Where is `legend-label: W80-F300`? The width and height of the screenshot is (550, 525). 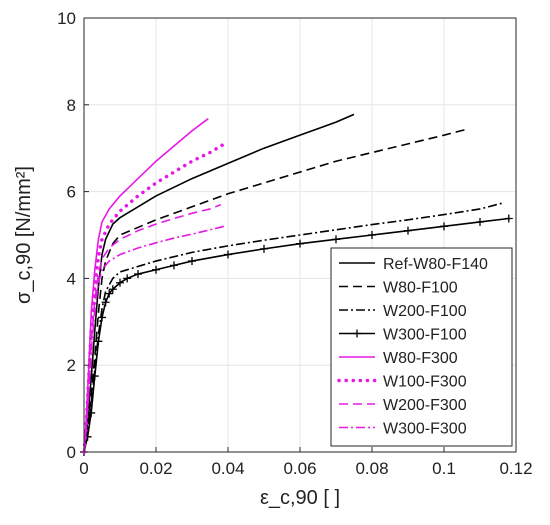 legend-label: W80-F300 is located at coordinates (420, 358).